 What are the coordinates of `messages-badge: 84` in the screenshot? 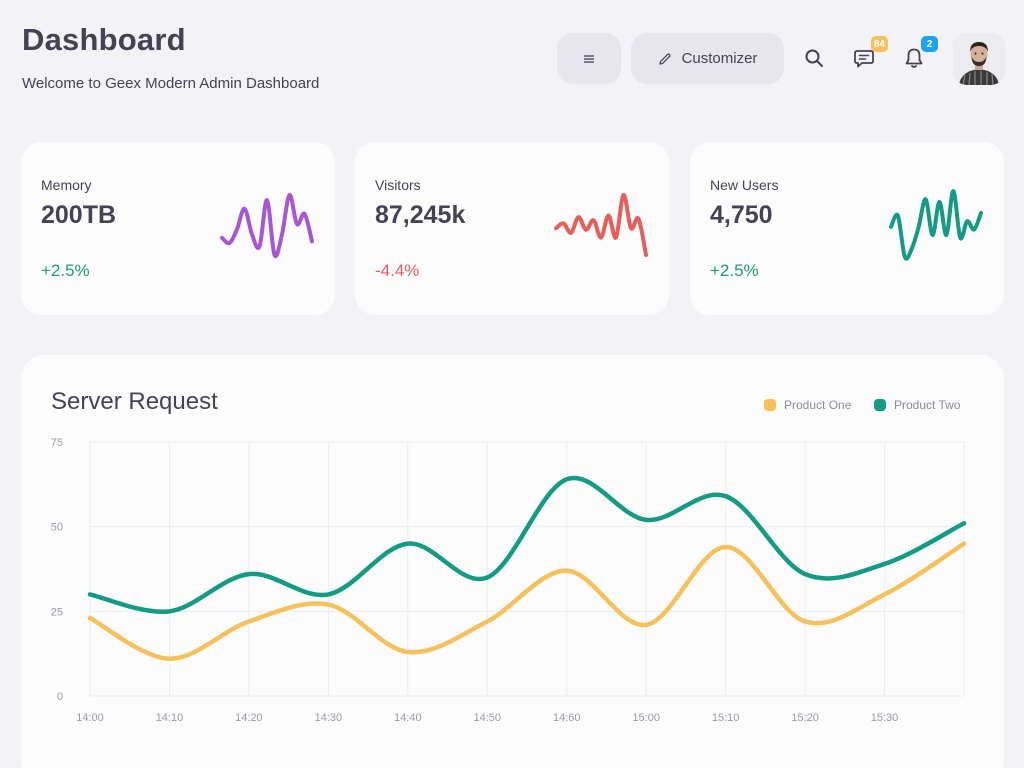 It's located at (879, 44).